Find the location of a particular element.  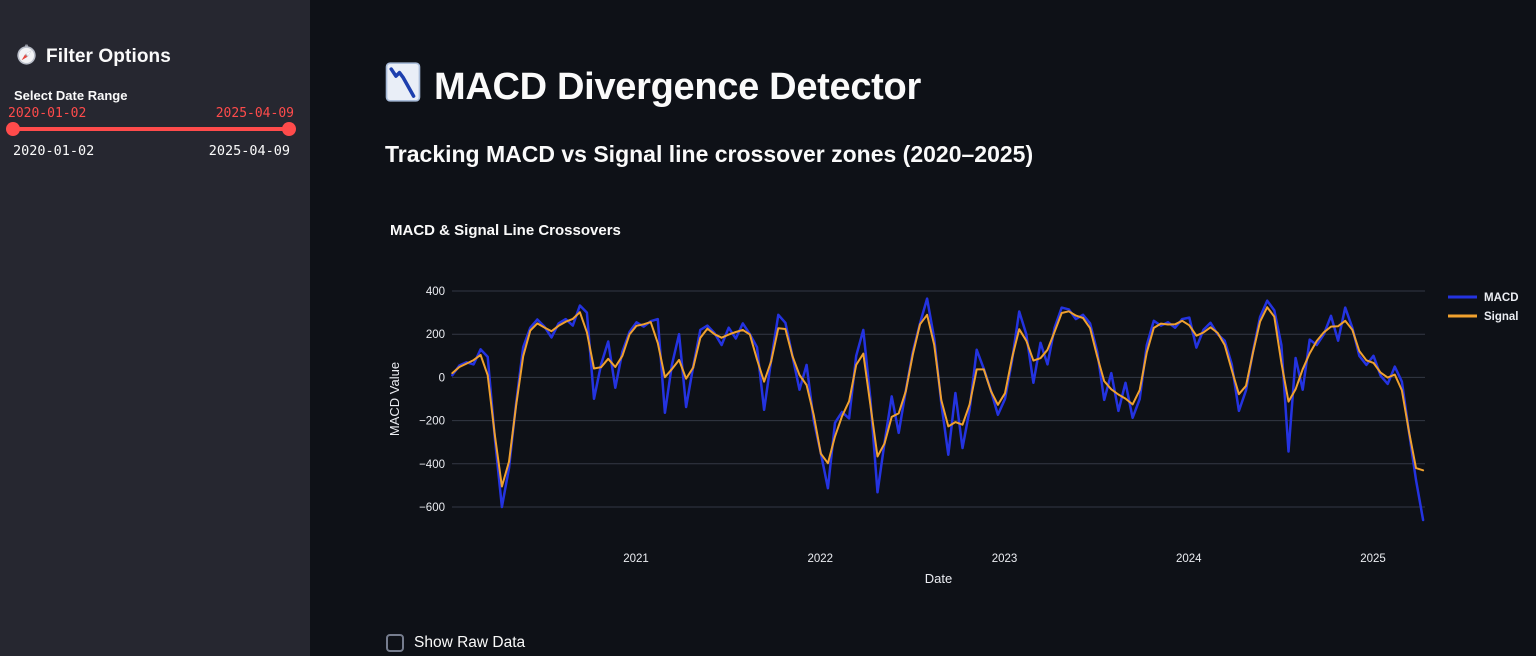

slider-max-label: 2025-04-09 is located at coordinates (249, 151).